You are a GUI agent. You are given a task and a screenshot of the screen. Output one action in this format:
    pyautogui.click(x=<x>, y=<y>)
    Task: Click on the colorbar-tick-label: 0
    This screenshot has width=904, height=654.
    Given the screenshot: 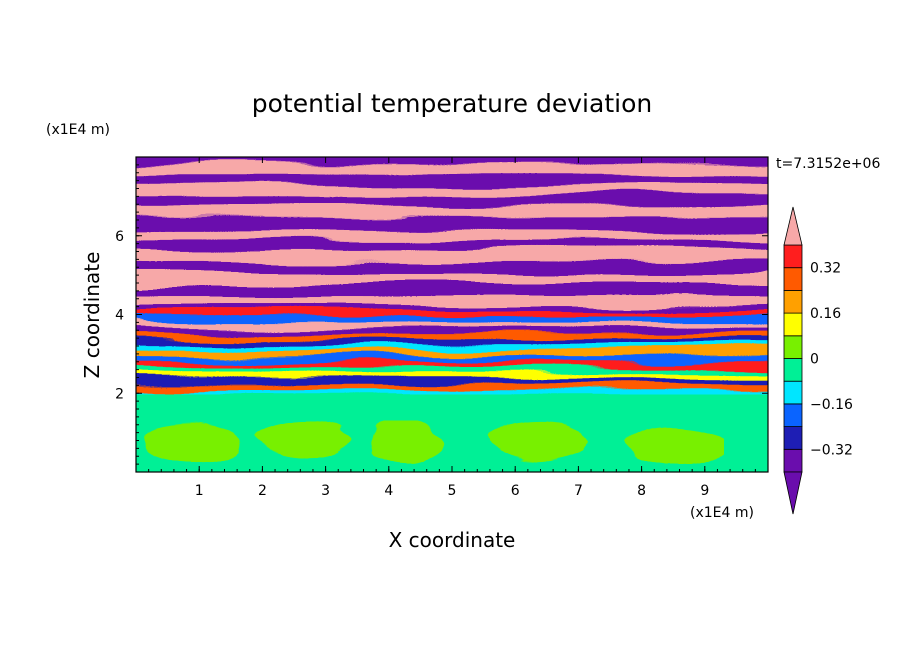 What is the action you would take?
    pyautogui.click(x=814, y=360)
    